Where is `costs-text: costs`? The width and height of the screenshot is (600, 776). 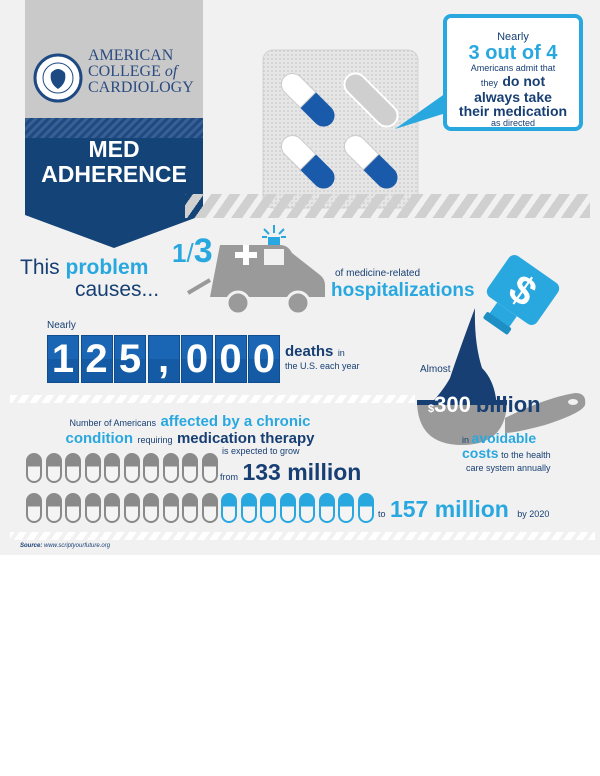 costs-text: costs is located at coordinates (480, 453).